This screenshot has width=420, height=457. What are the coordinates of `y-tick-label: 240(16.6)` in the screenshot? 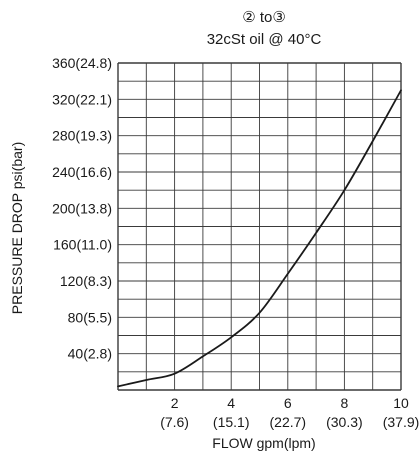 It's located at (82, 172).